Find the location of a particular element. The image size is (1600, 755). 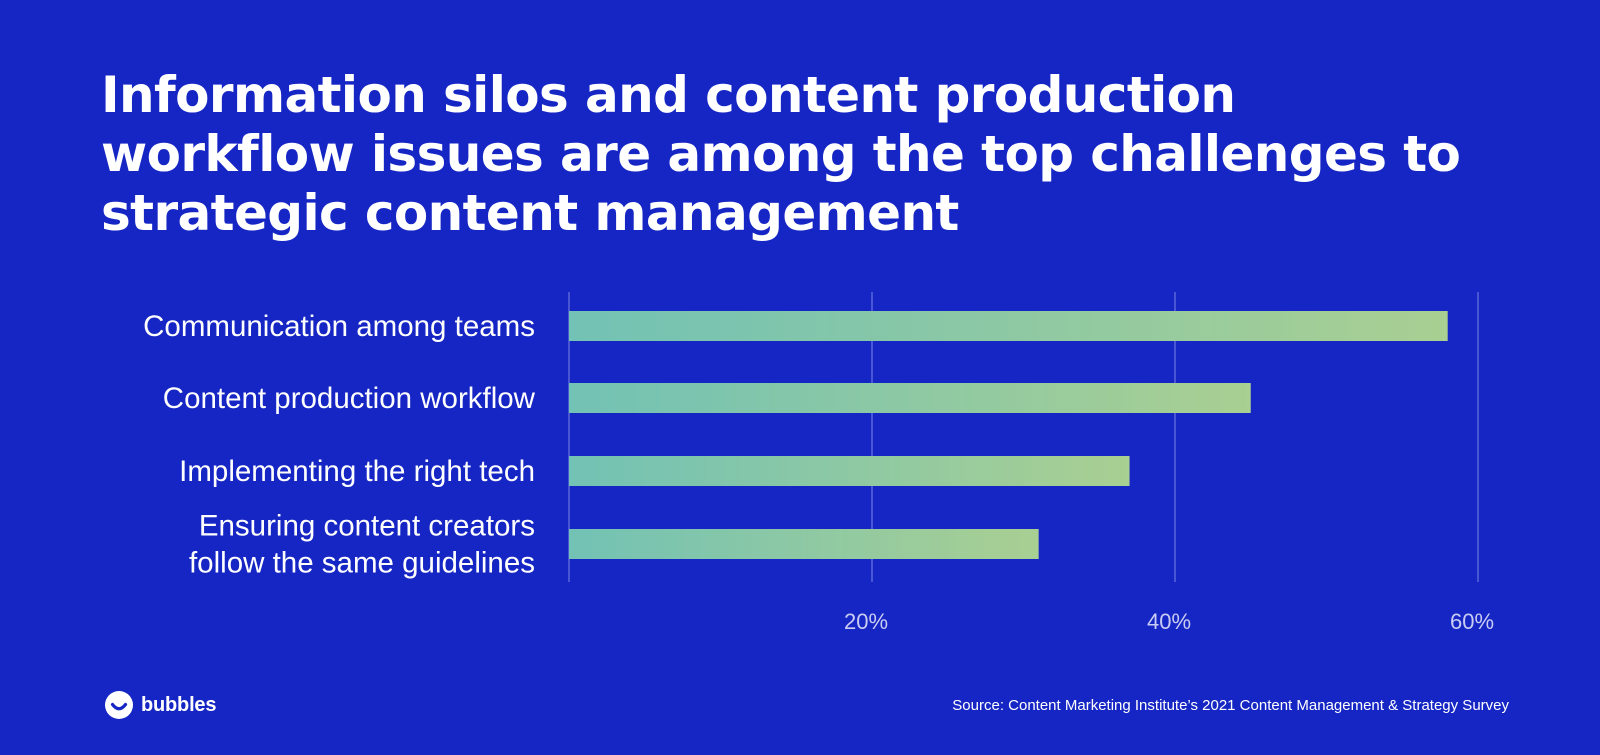

x-axis-tick-labels: 20% 40% 60% is located at coordinates (1169, 621).